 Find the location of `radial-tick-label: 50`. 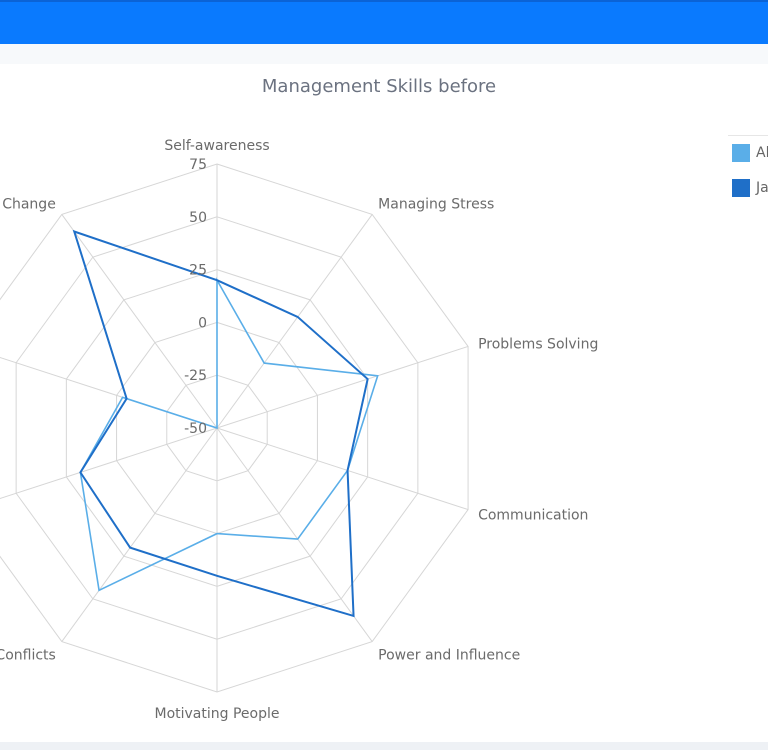

radial-tick-label: 50 is located at coordinates (198, 218).